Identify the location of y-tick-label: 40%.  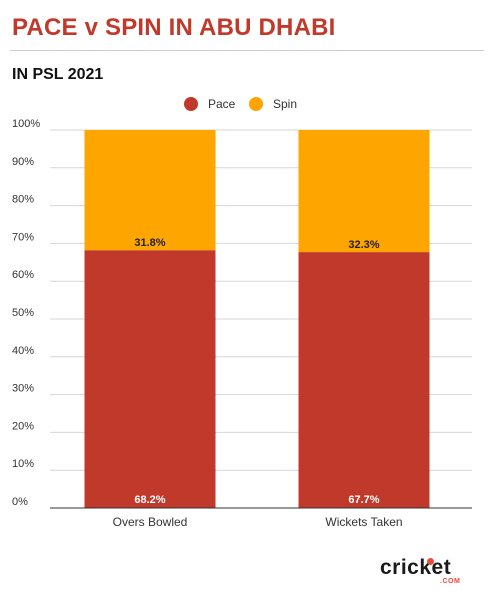
(23, 351).